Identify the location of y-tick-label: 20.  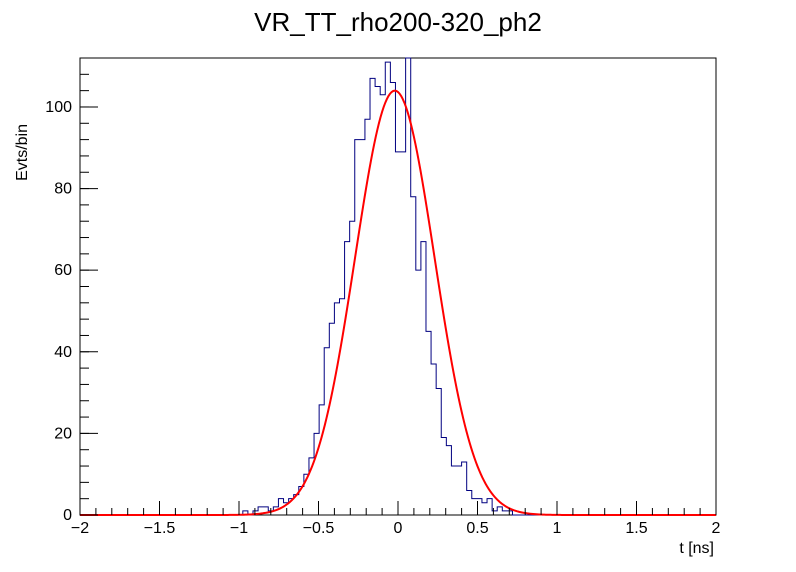
(63, 433).